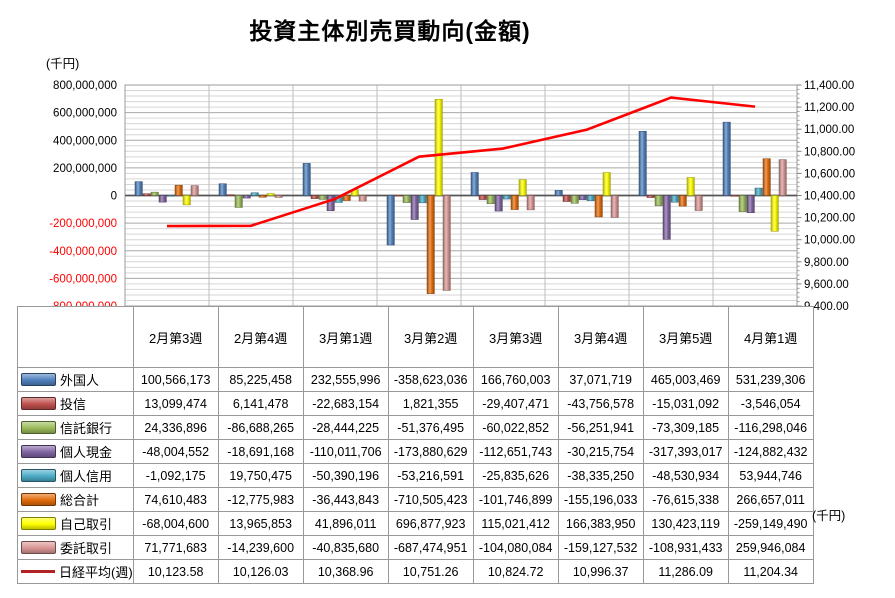 The image size is (895, 598). I want to click on value-cell: 71,771,683, so click(175, 547).